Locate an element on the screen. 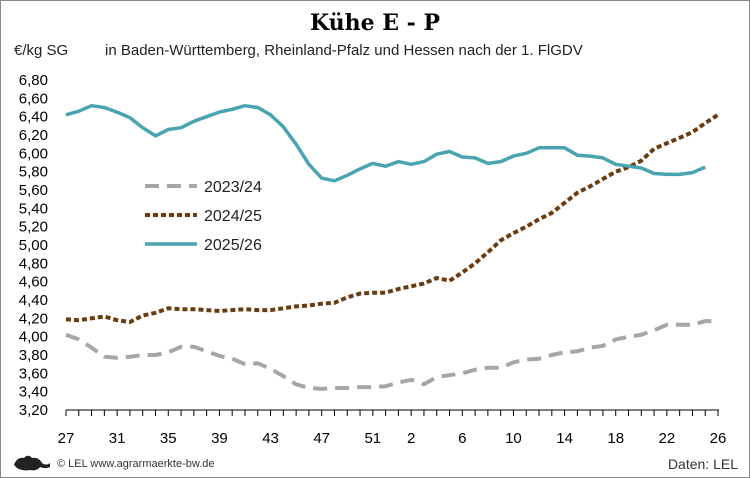 Image resolution: width=750 pixels, height=478 pixels. y-tick-label: 4,40 is located at coordinates (33, 300).